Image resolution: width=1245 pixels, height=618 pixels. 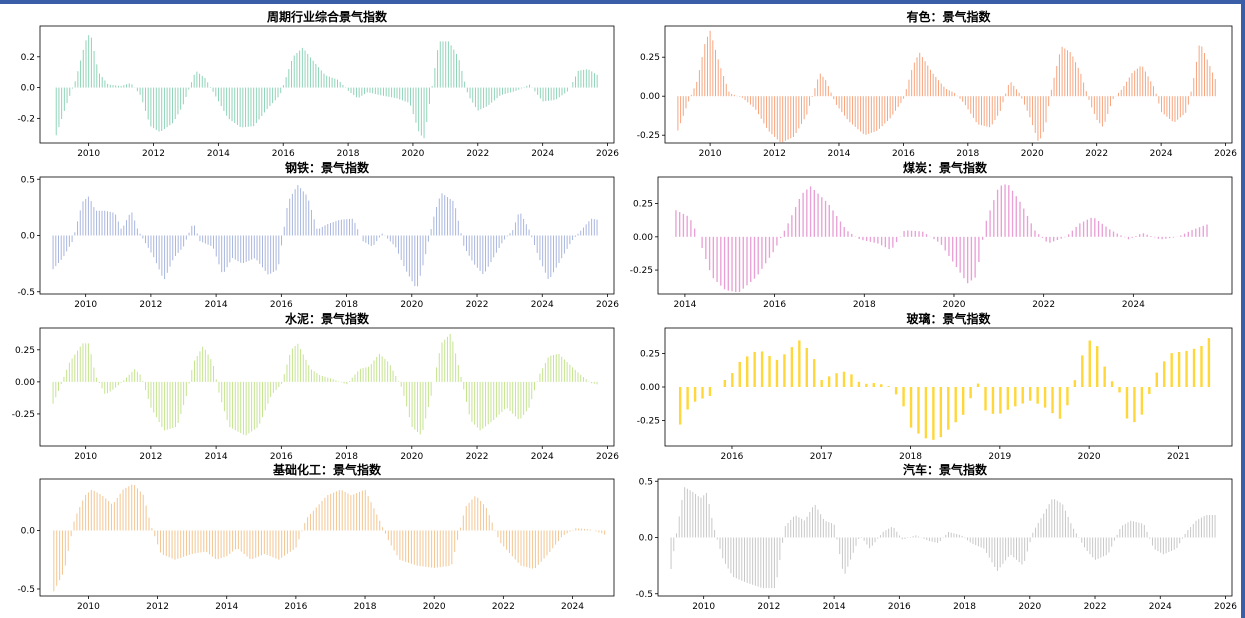 I want to click on x-tick-label: 2010, so click(x=88, y=607).